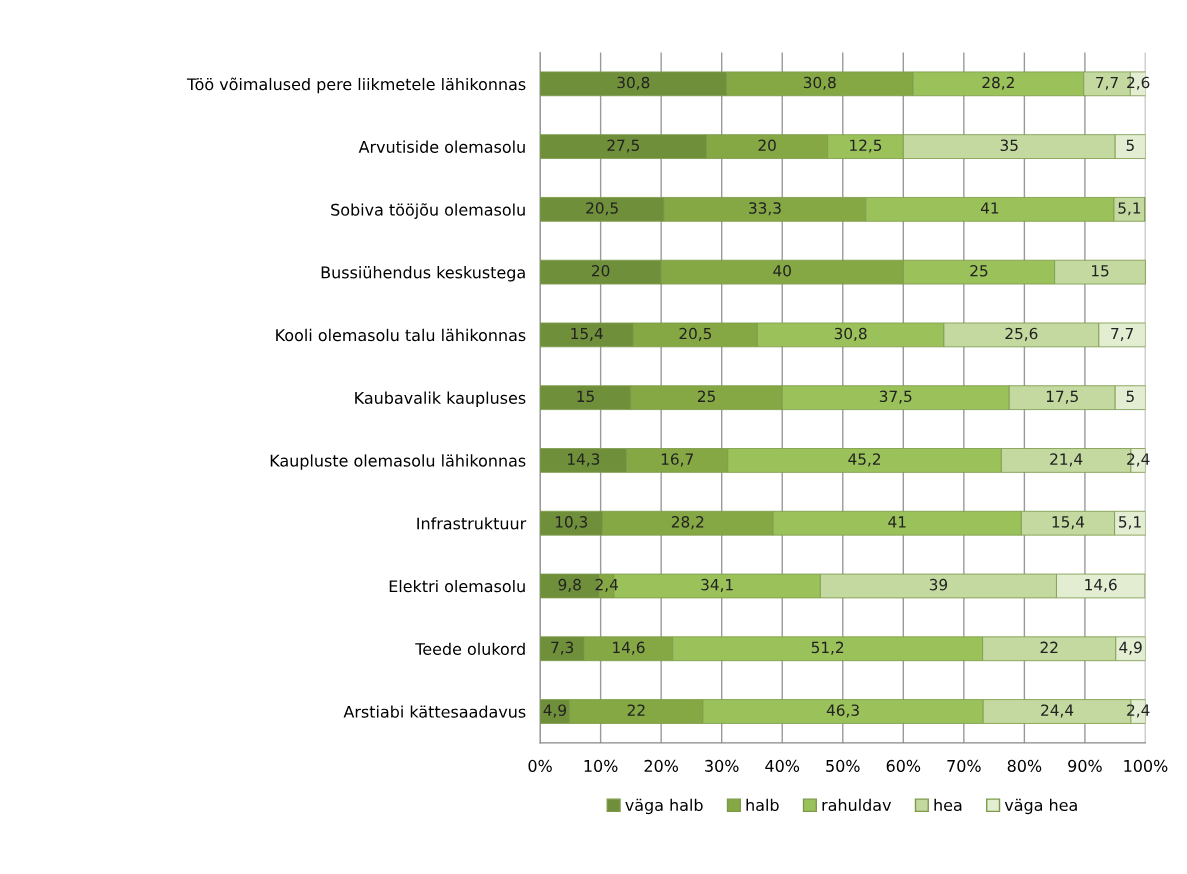 Image resolution: width=1187 pixels, height=874 pixels. Describe the element at coordinates (601, 765) in the screenshot. I see `x-tick-label: 10%` at that location.